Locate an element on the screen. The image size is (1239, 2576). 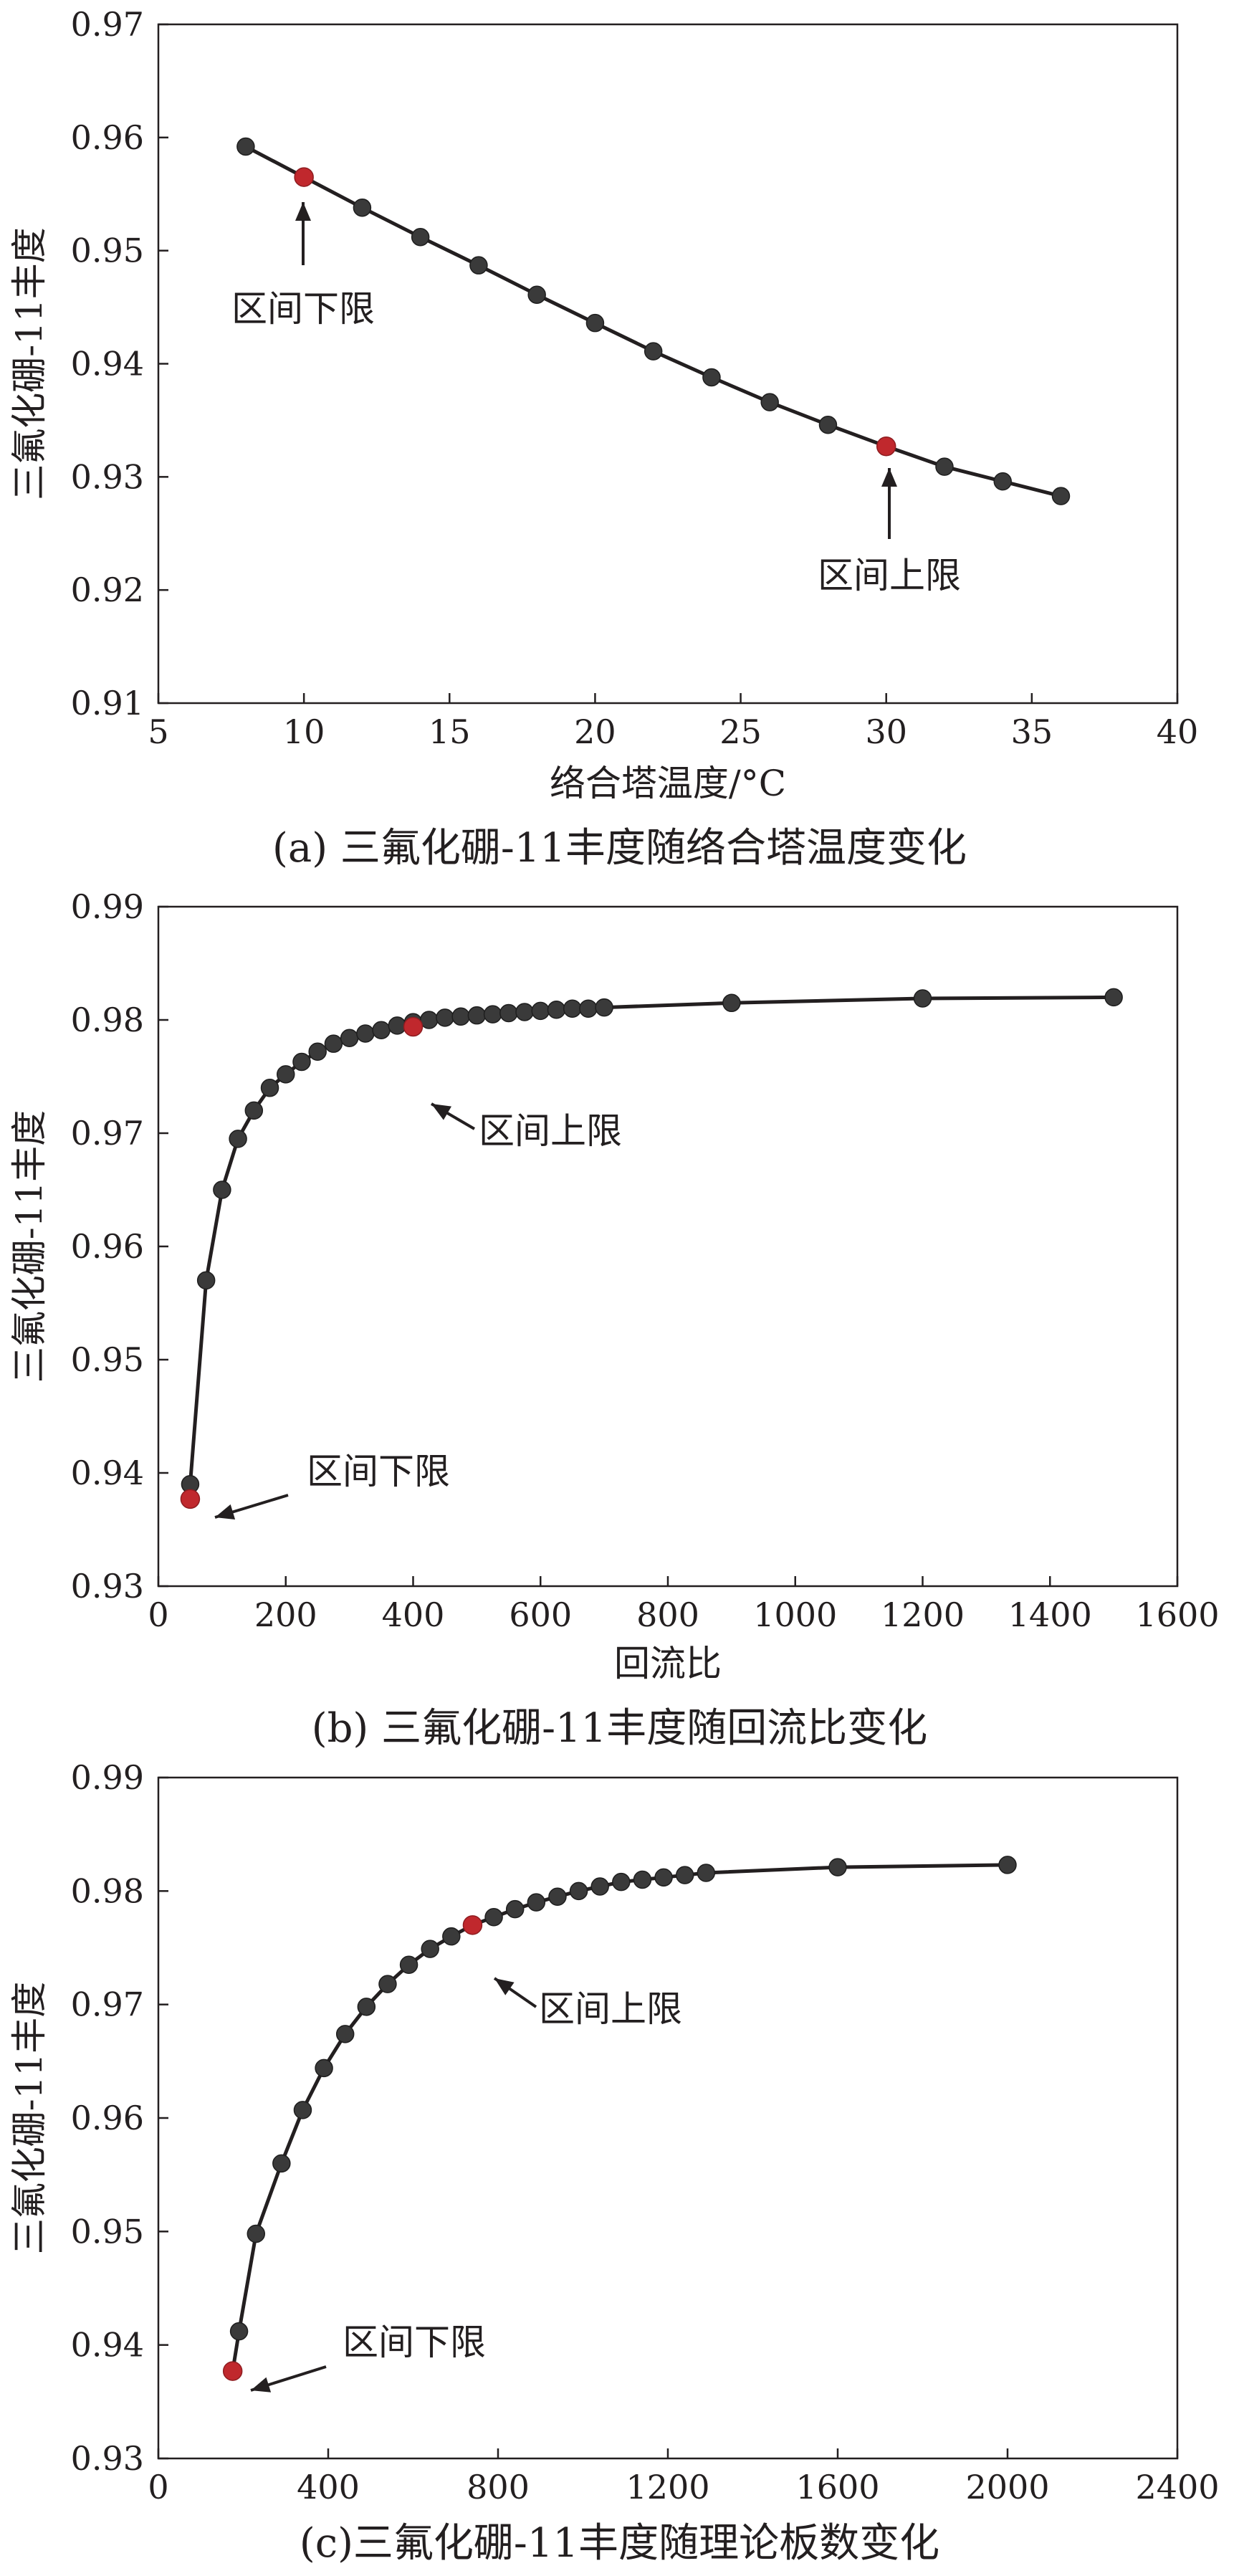
x-axis-label: 络合塔温度/°C is located at coordinates (668, 783).